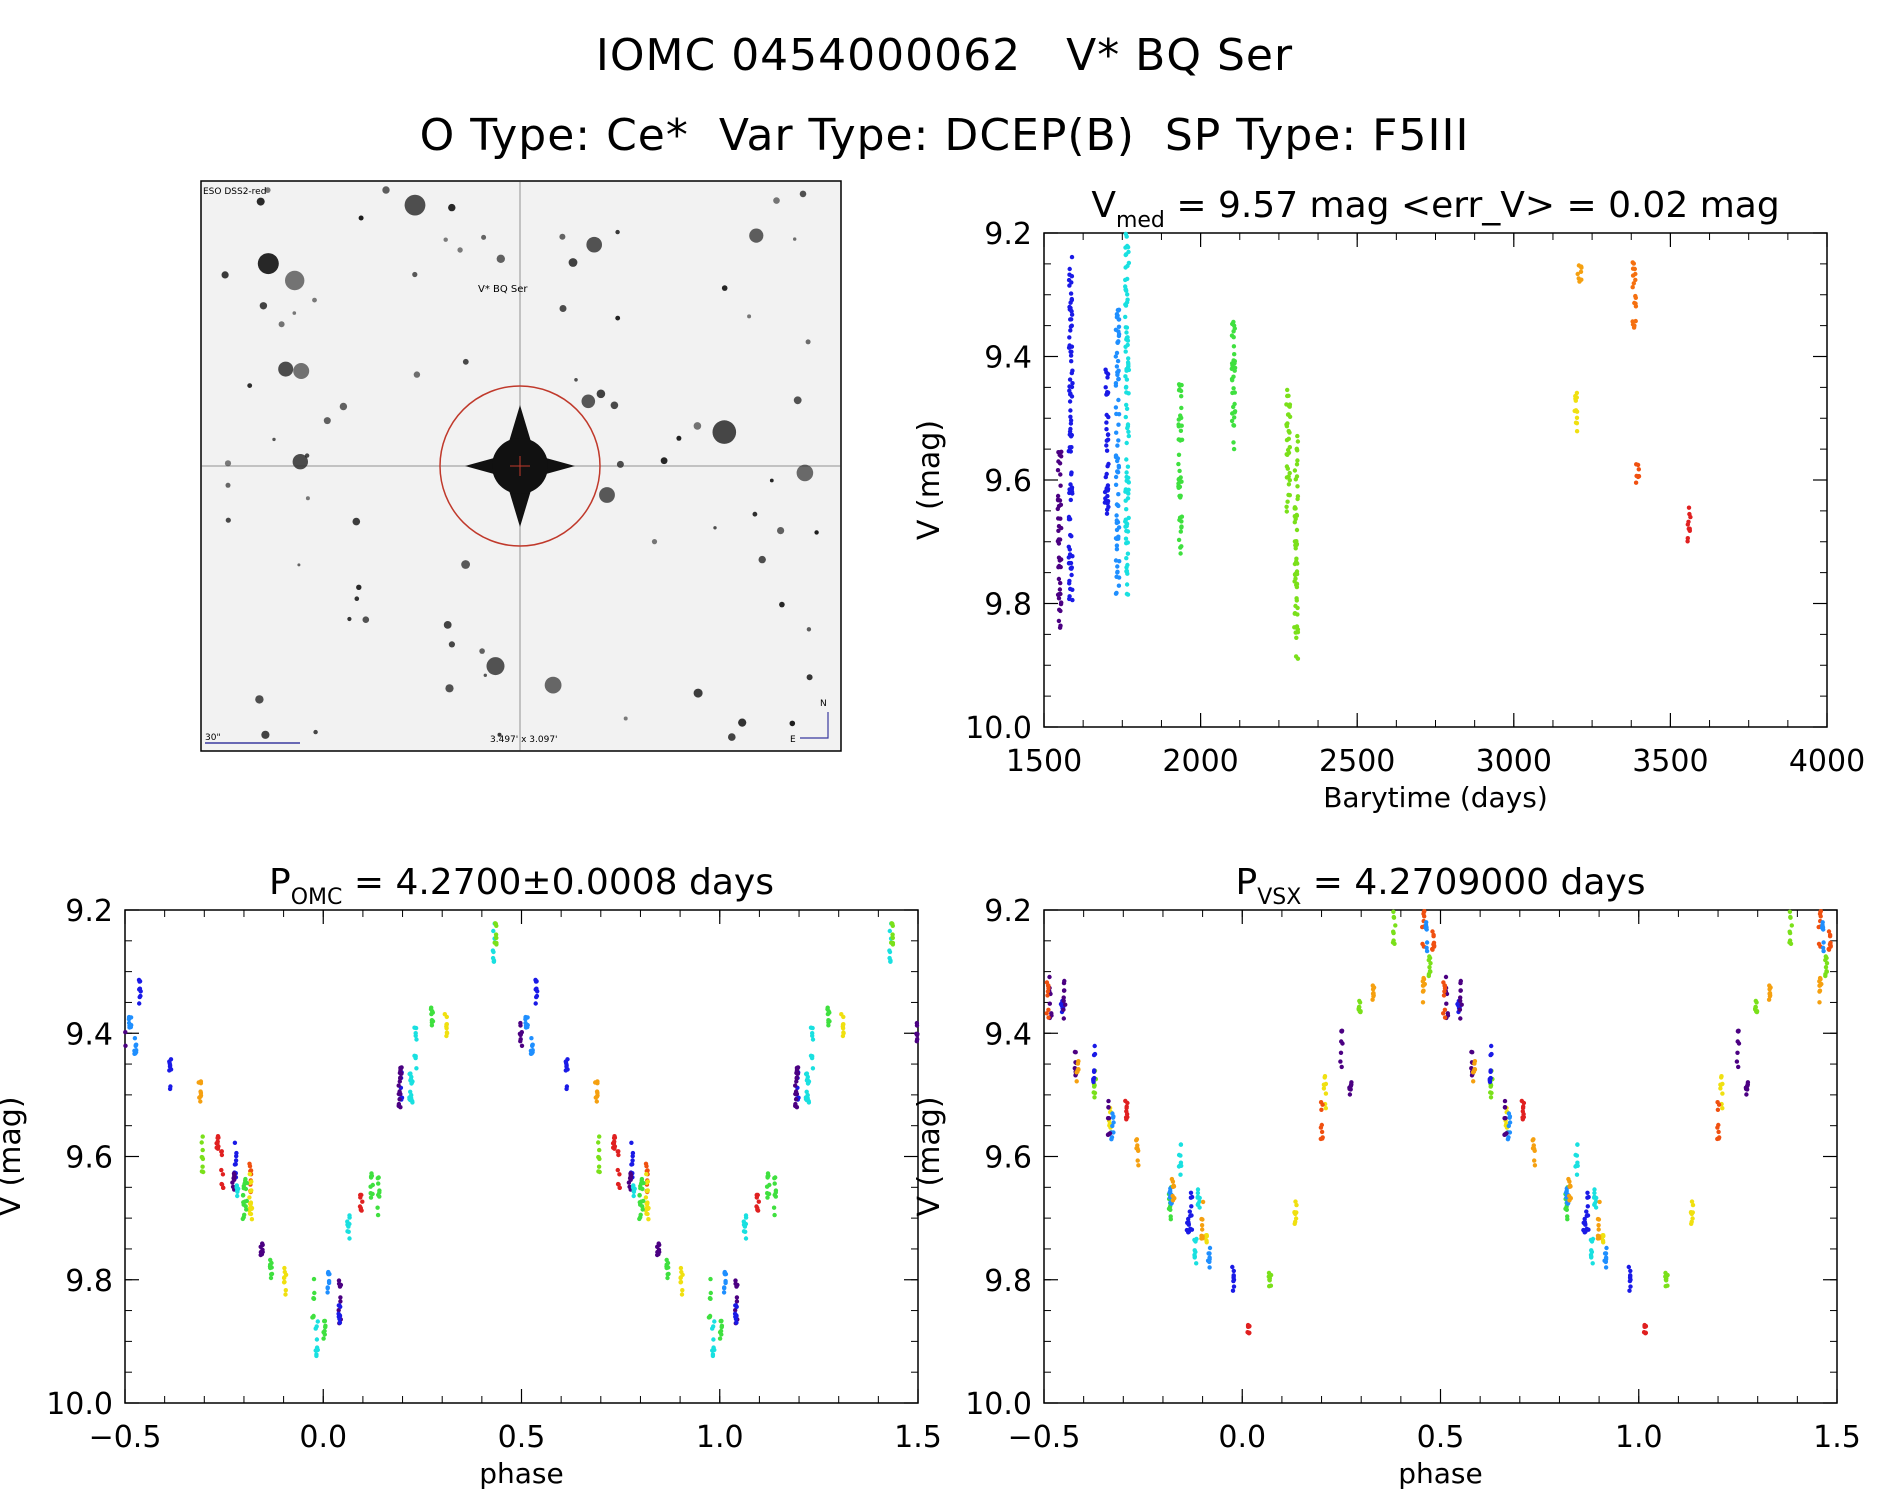  I want to click on x-tick-label: 1500, so click(1044, 761).